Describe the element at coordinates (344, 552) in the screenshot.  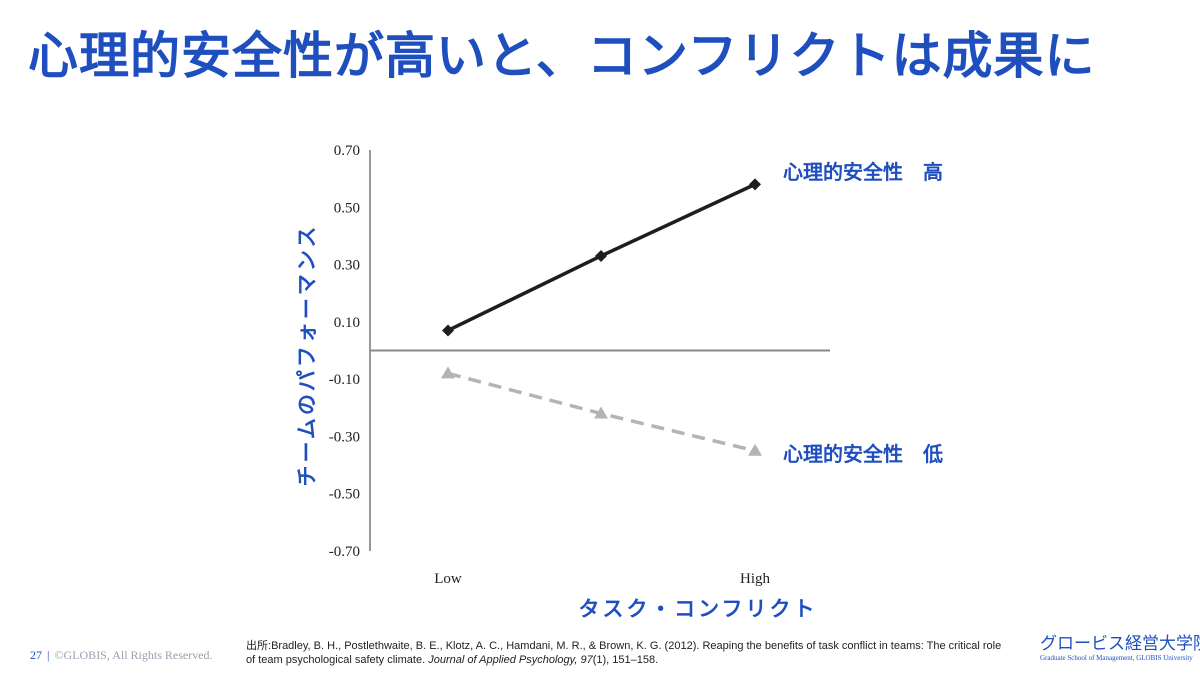
I see `y-tick-label: -0.70` at that location.